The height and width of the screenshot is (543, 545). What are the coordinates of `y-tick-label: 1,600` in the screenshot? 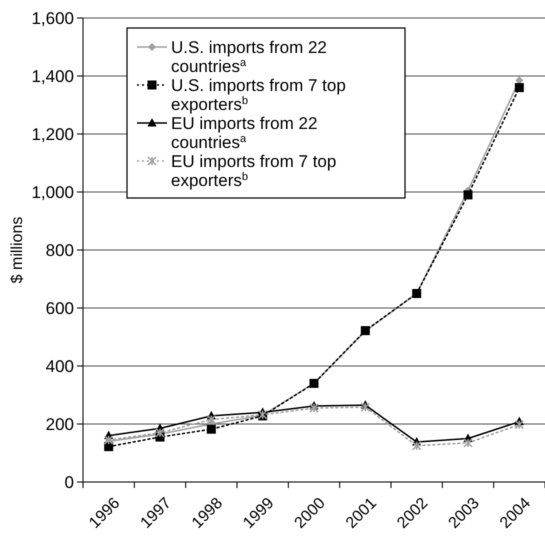 It's located at (52, 18).